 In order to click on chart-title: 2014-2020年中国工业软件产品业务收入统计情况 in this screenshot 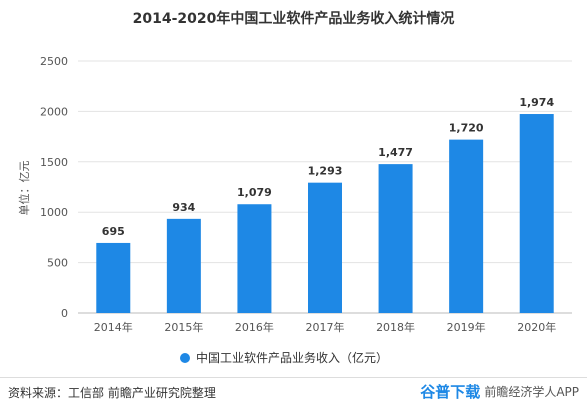, I will do `click(293, 19)`.